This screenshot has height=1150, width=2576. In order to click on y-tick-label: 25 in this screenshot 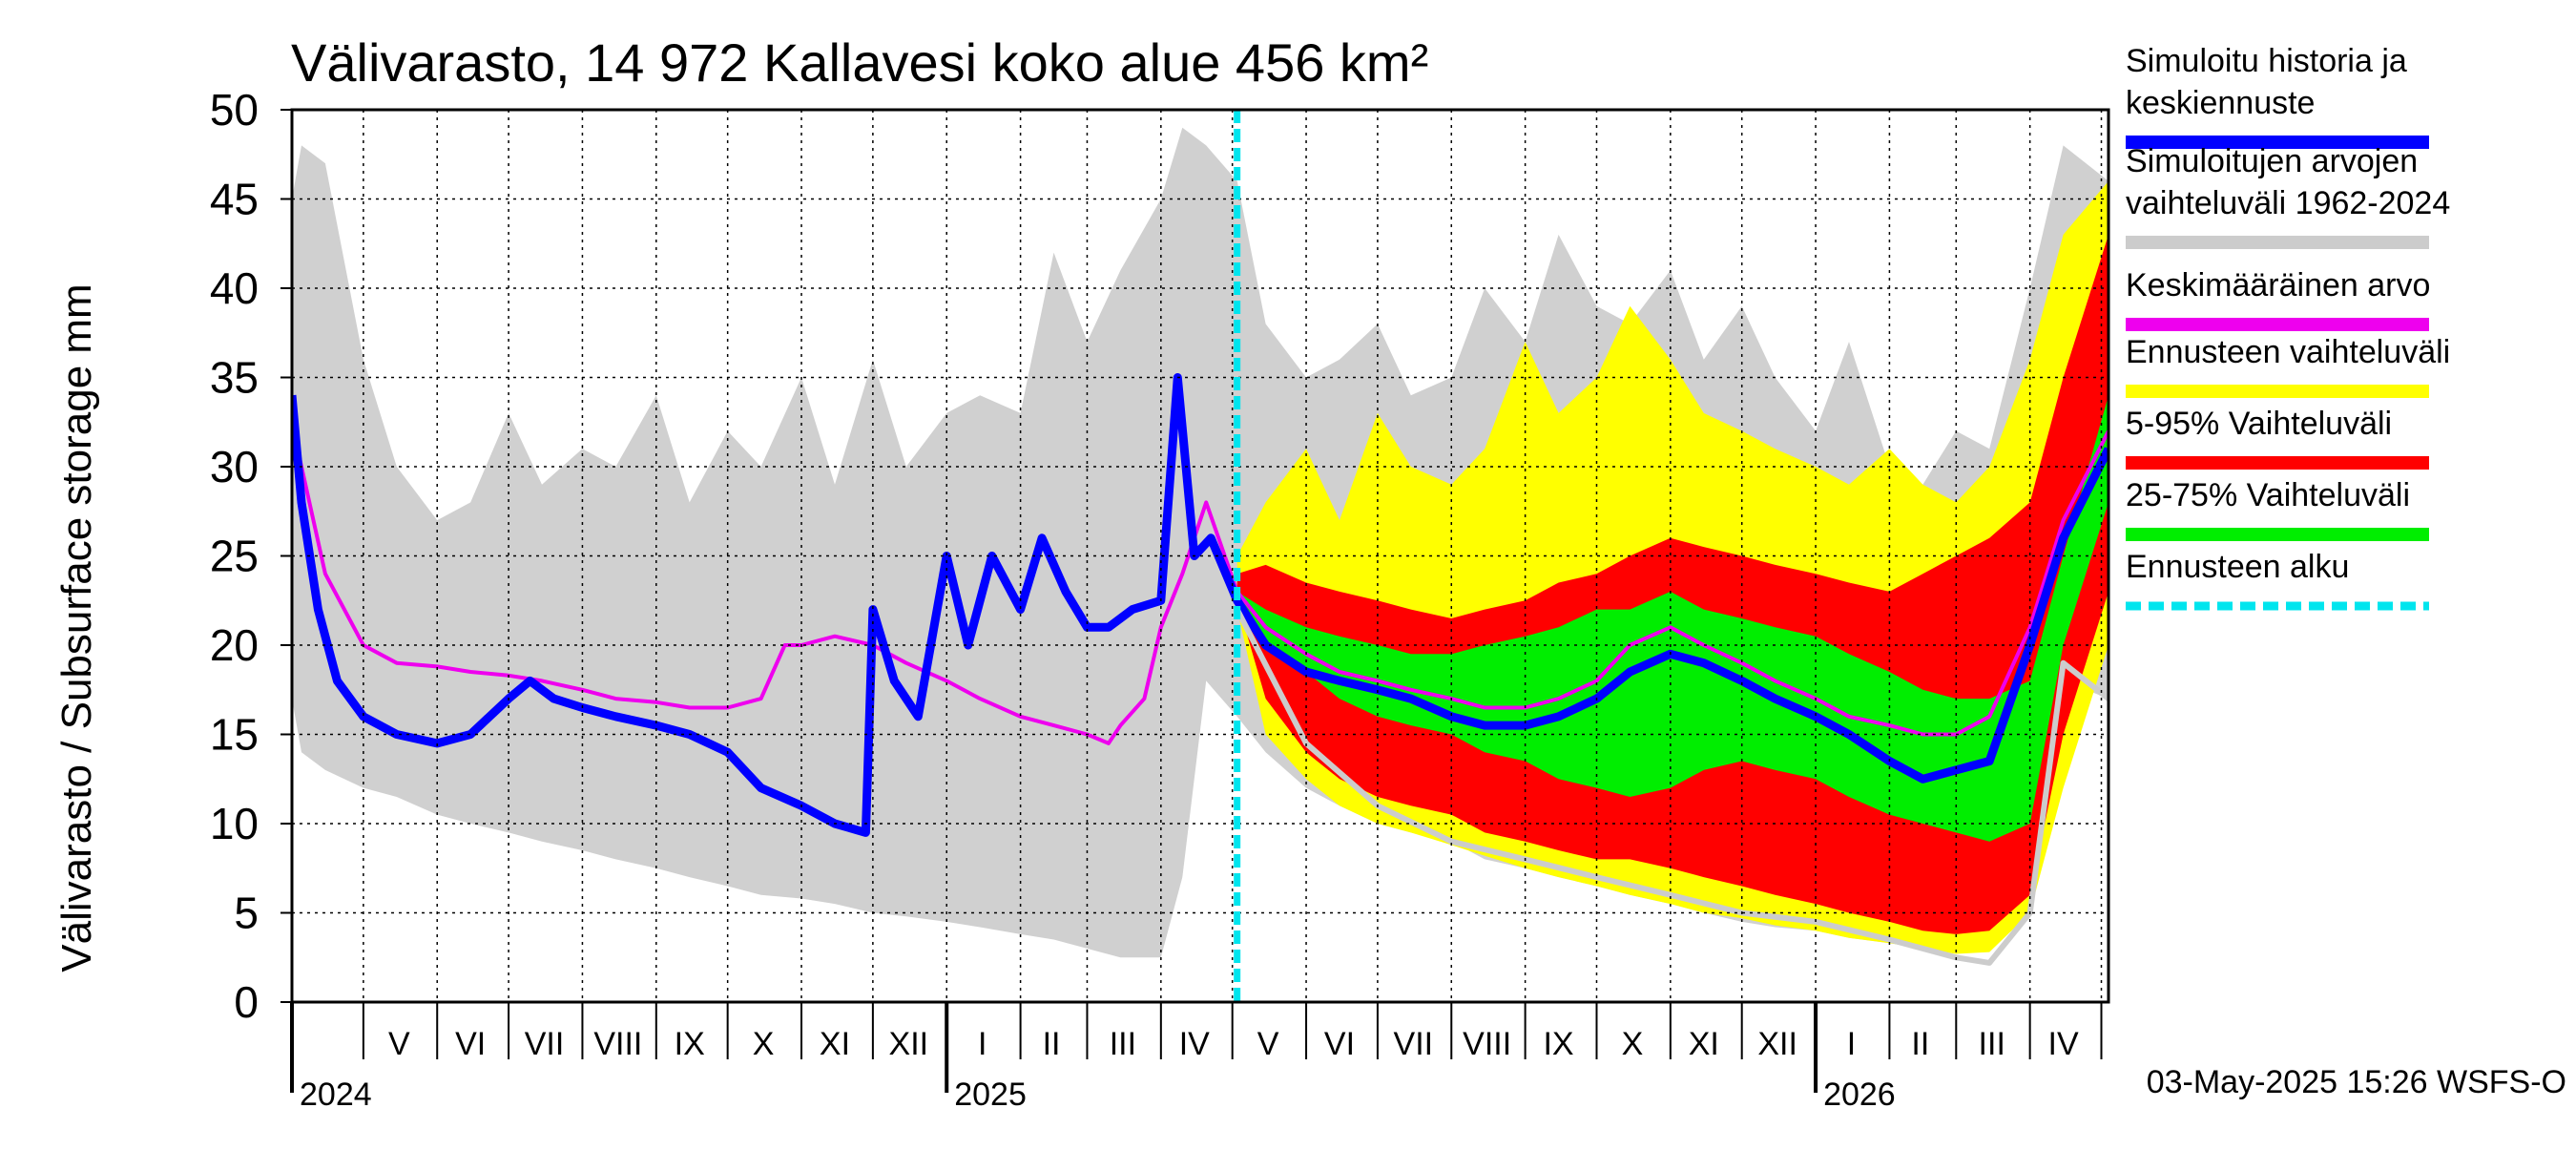, I will do `click(234, 556)`.